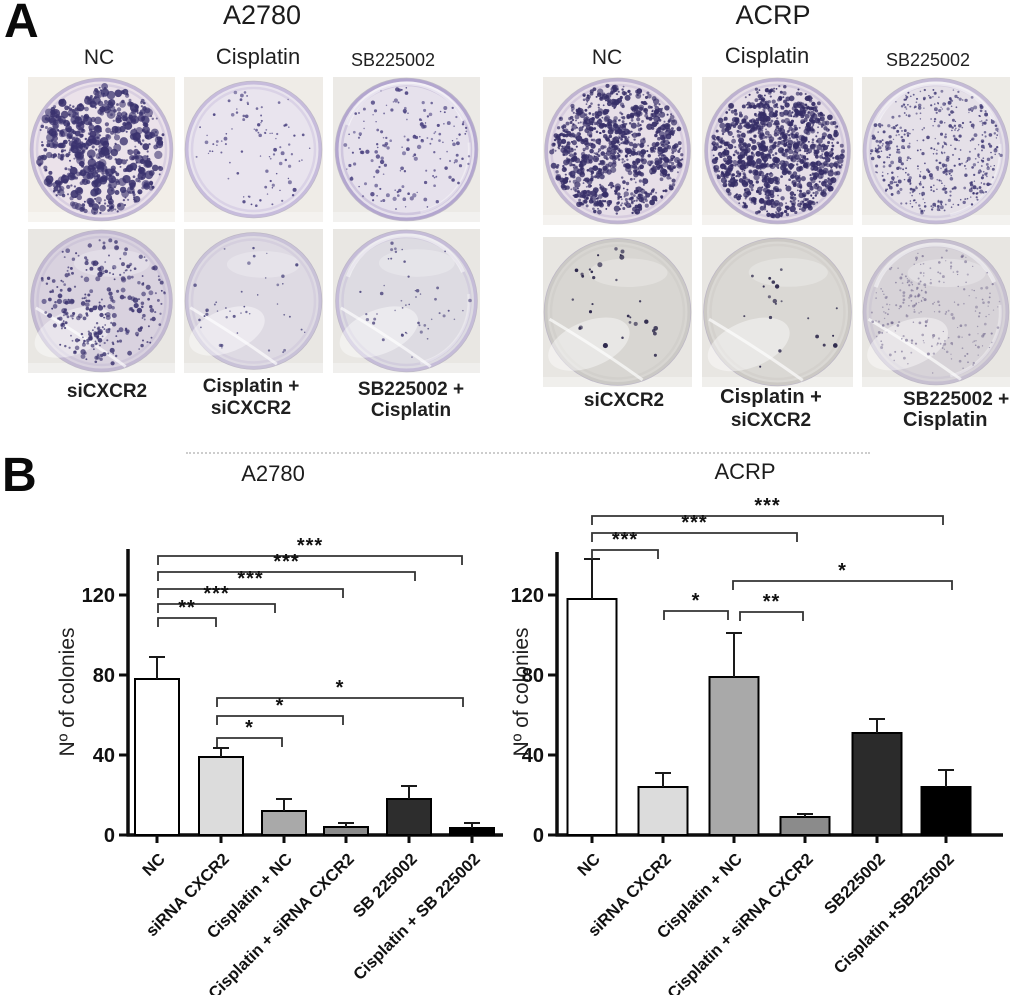 This screenshot has width=1020, height=995. I want to click on petri-dish-acrp-sb225002-cisplatin, so click(936, 312).